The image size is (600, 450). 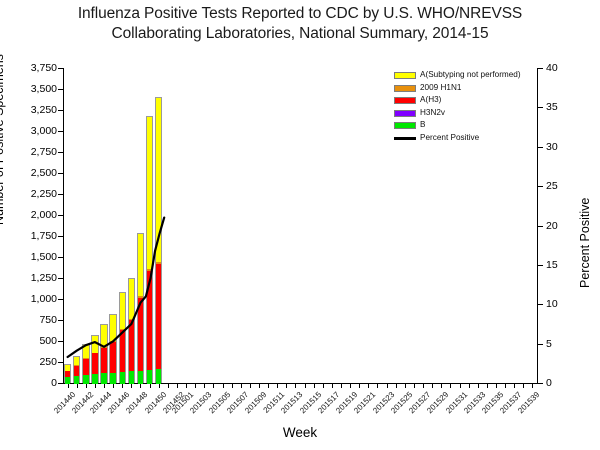 I want to click on legend-item: A(H3), so click(x=469, y=100).